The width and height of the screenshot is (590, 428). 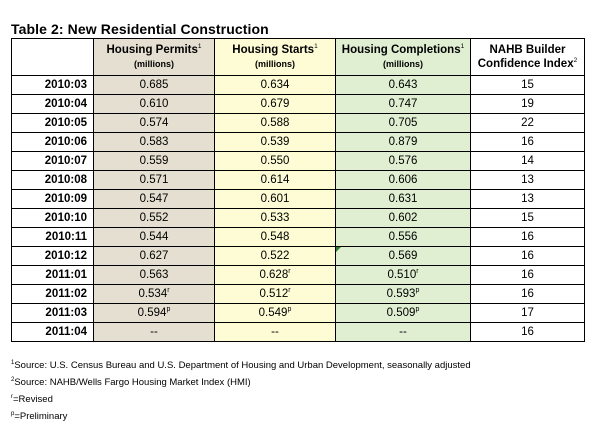 I want to click on cell-completions-value: 0.631, so click(x=403, y=199).